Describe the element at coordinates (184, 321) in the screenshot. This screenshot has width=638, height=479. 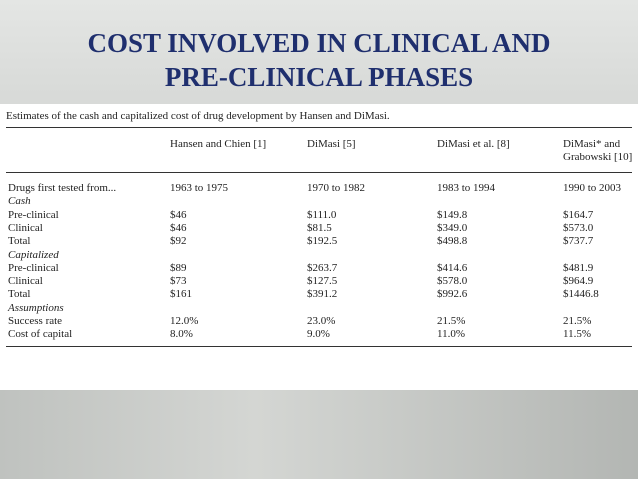
I see `cell: 12.0%` at that location.